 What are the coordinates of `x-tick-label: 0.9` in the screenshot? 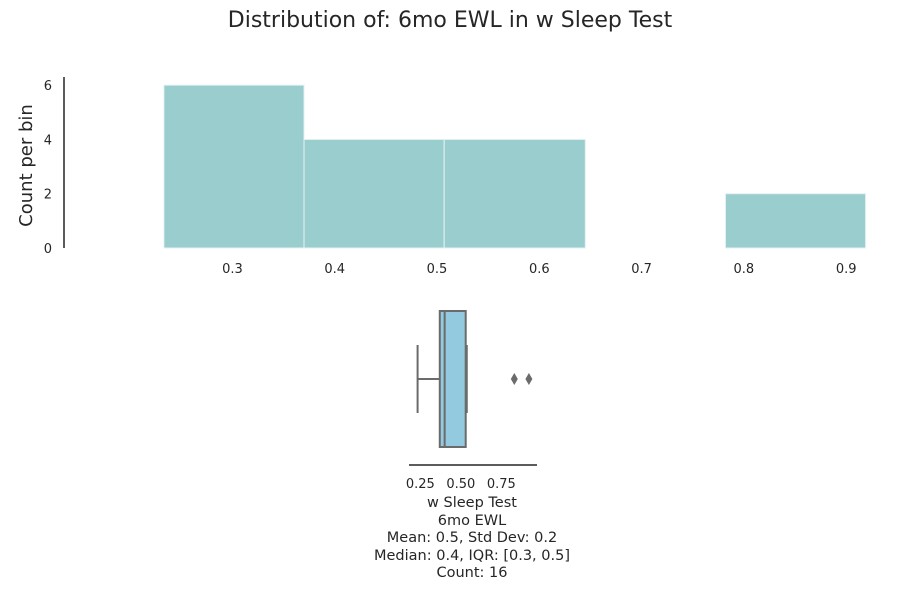 It's located at (846, 269).